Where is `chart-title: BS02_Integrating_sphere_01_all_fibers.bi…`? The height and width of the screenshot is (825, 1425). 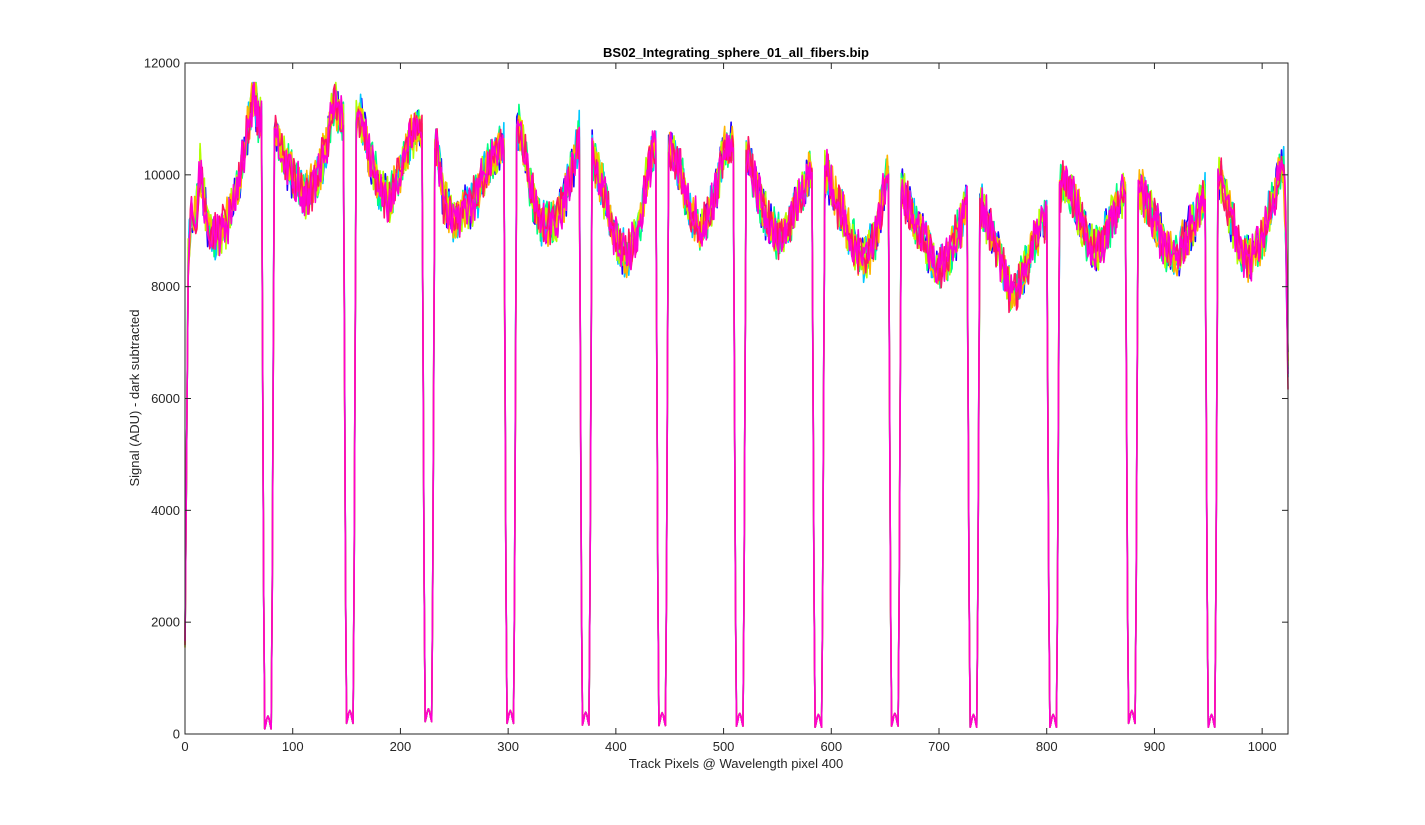
chart-title: BS02_Integrating_sphere_01_all_fibers.bi… is located at coordinates (736, 52).